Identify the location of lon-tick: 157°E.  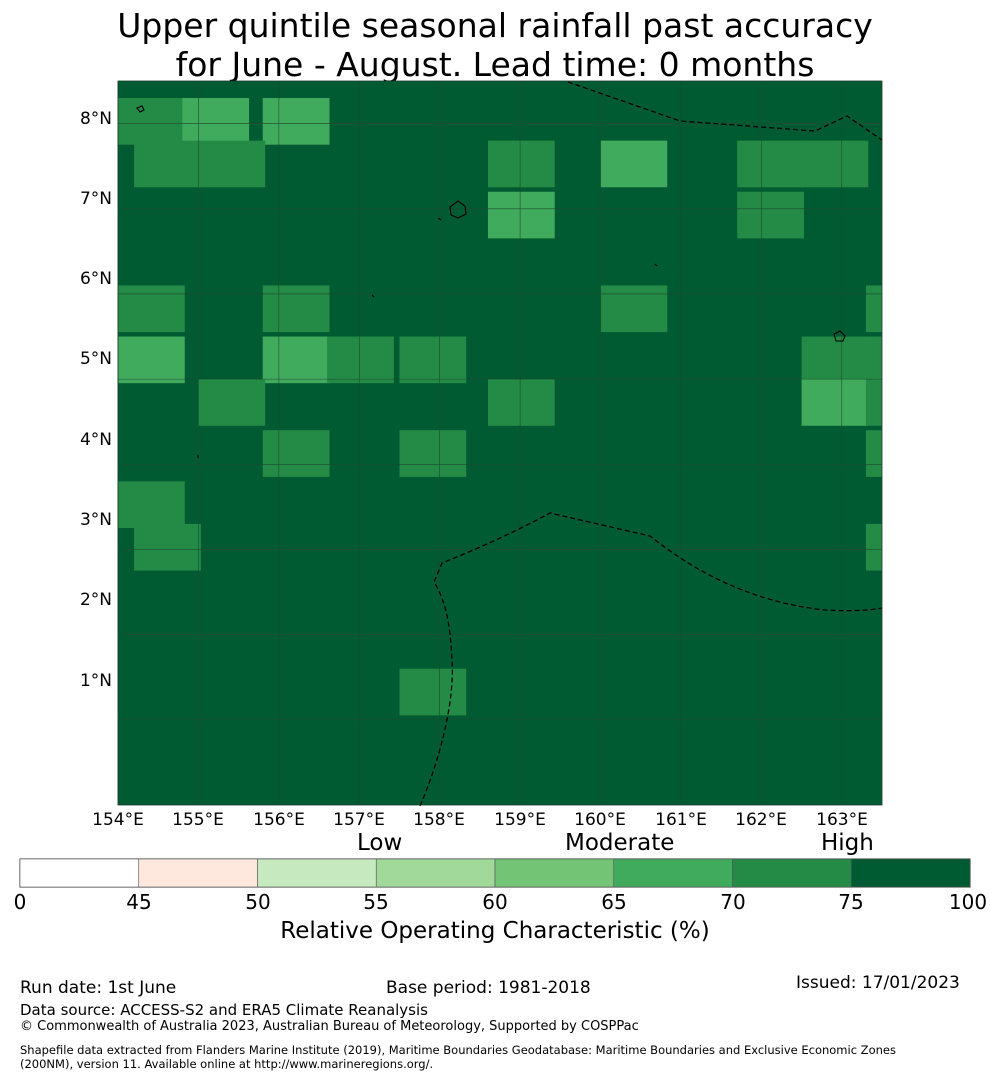
(359, 820).